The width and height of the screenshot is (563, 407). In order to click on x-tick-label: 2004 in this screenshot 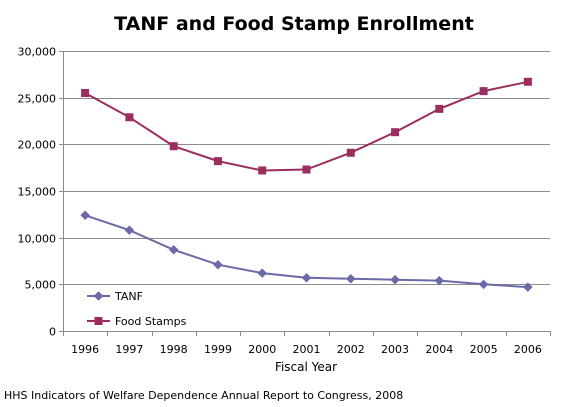, I will do `click(439, 349)`.